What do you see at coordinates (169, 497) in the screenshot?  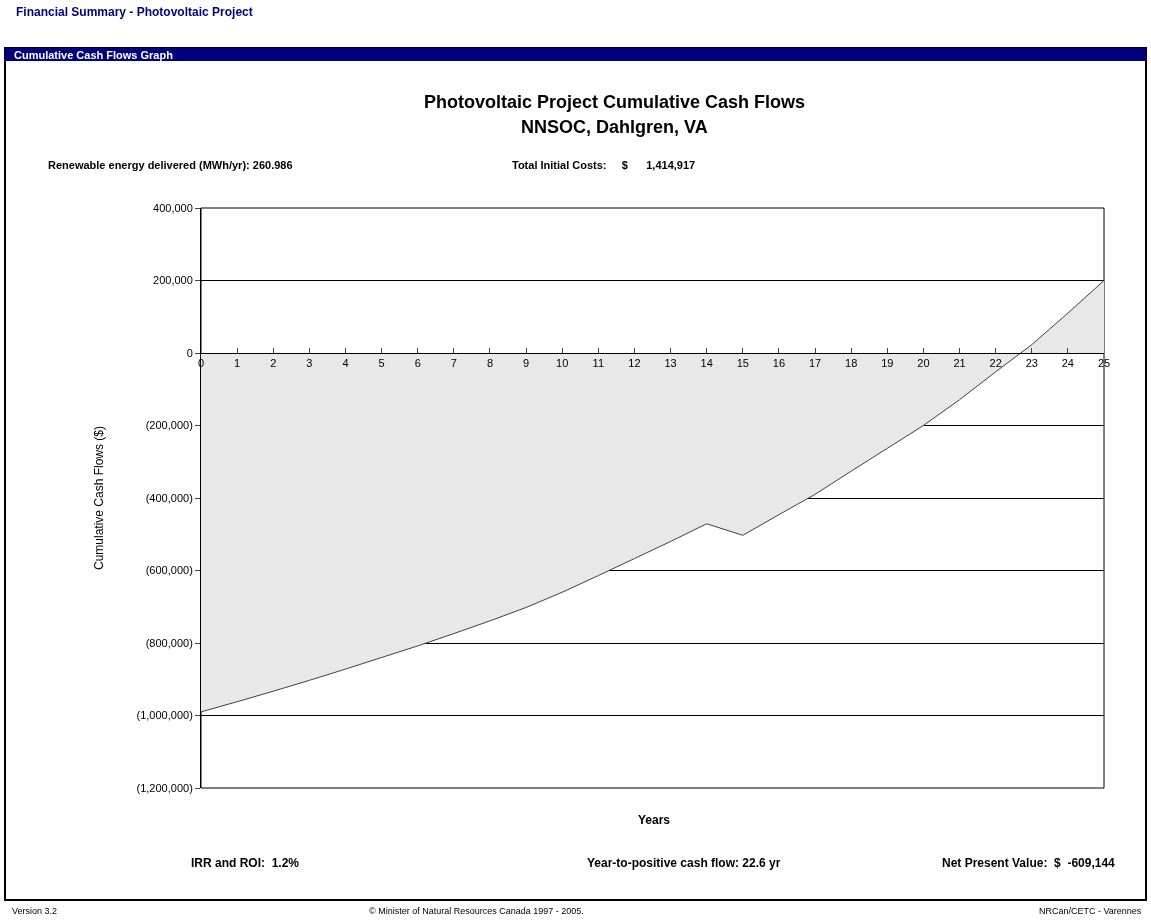 I see `y-tick-label: (400,000)` at bounding box center [169, 497].